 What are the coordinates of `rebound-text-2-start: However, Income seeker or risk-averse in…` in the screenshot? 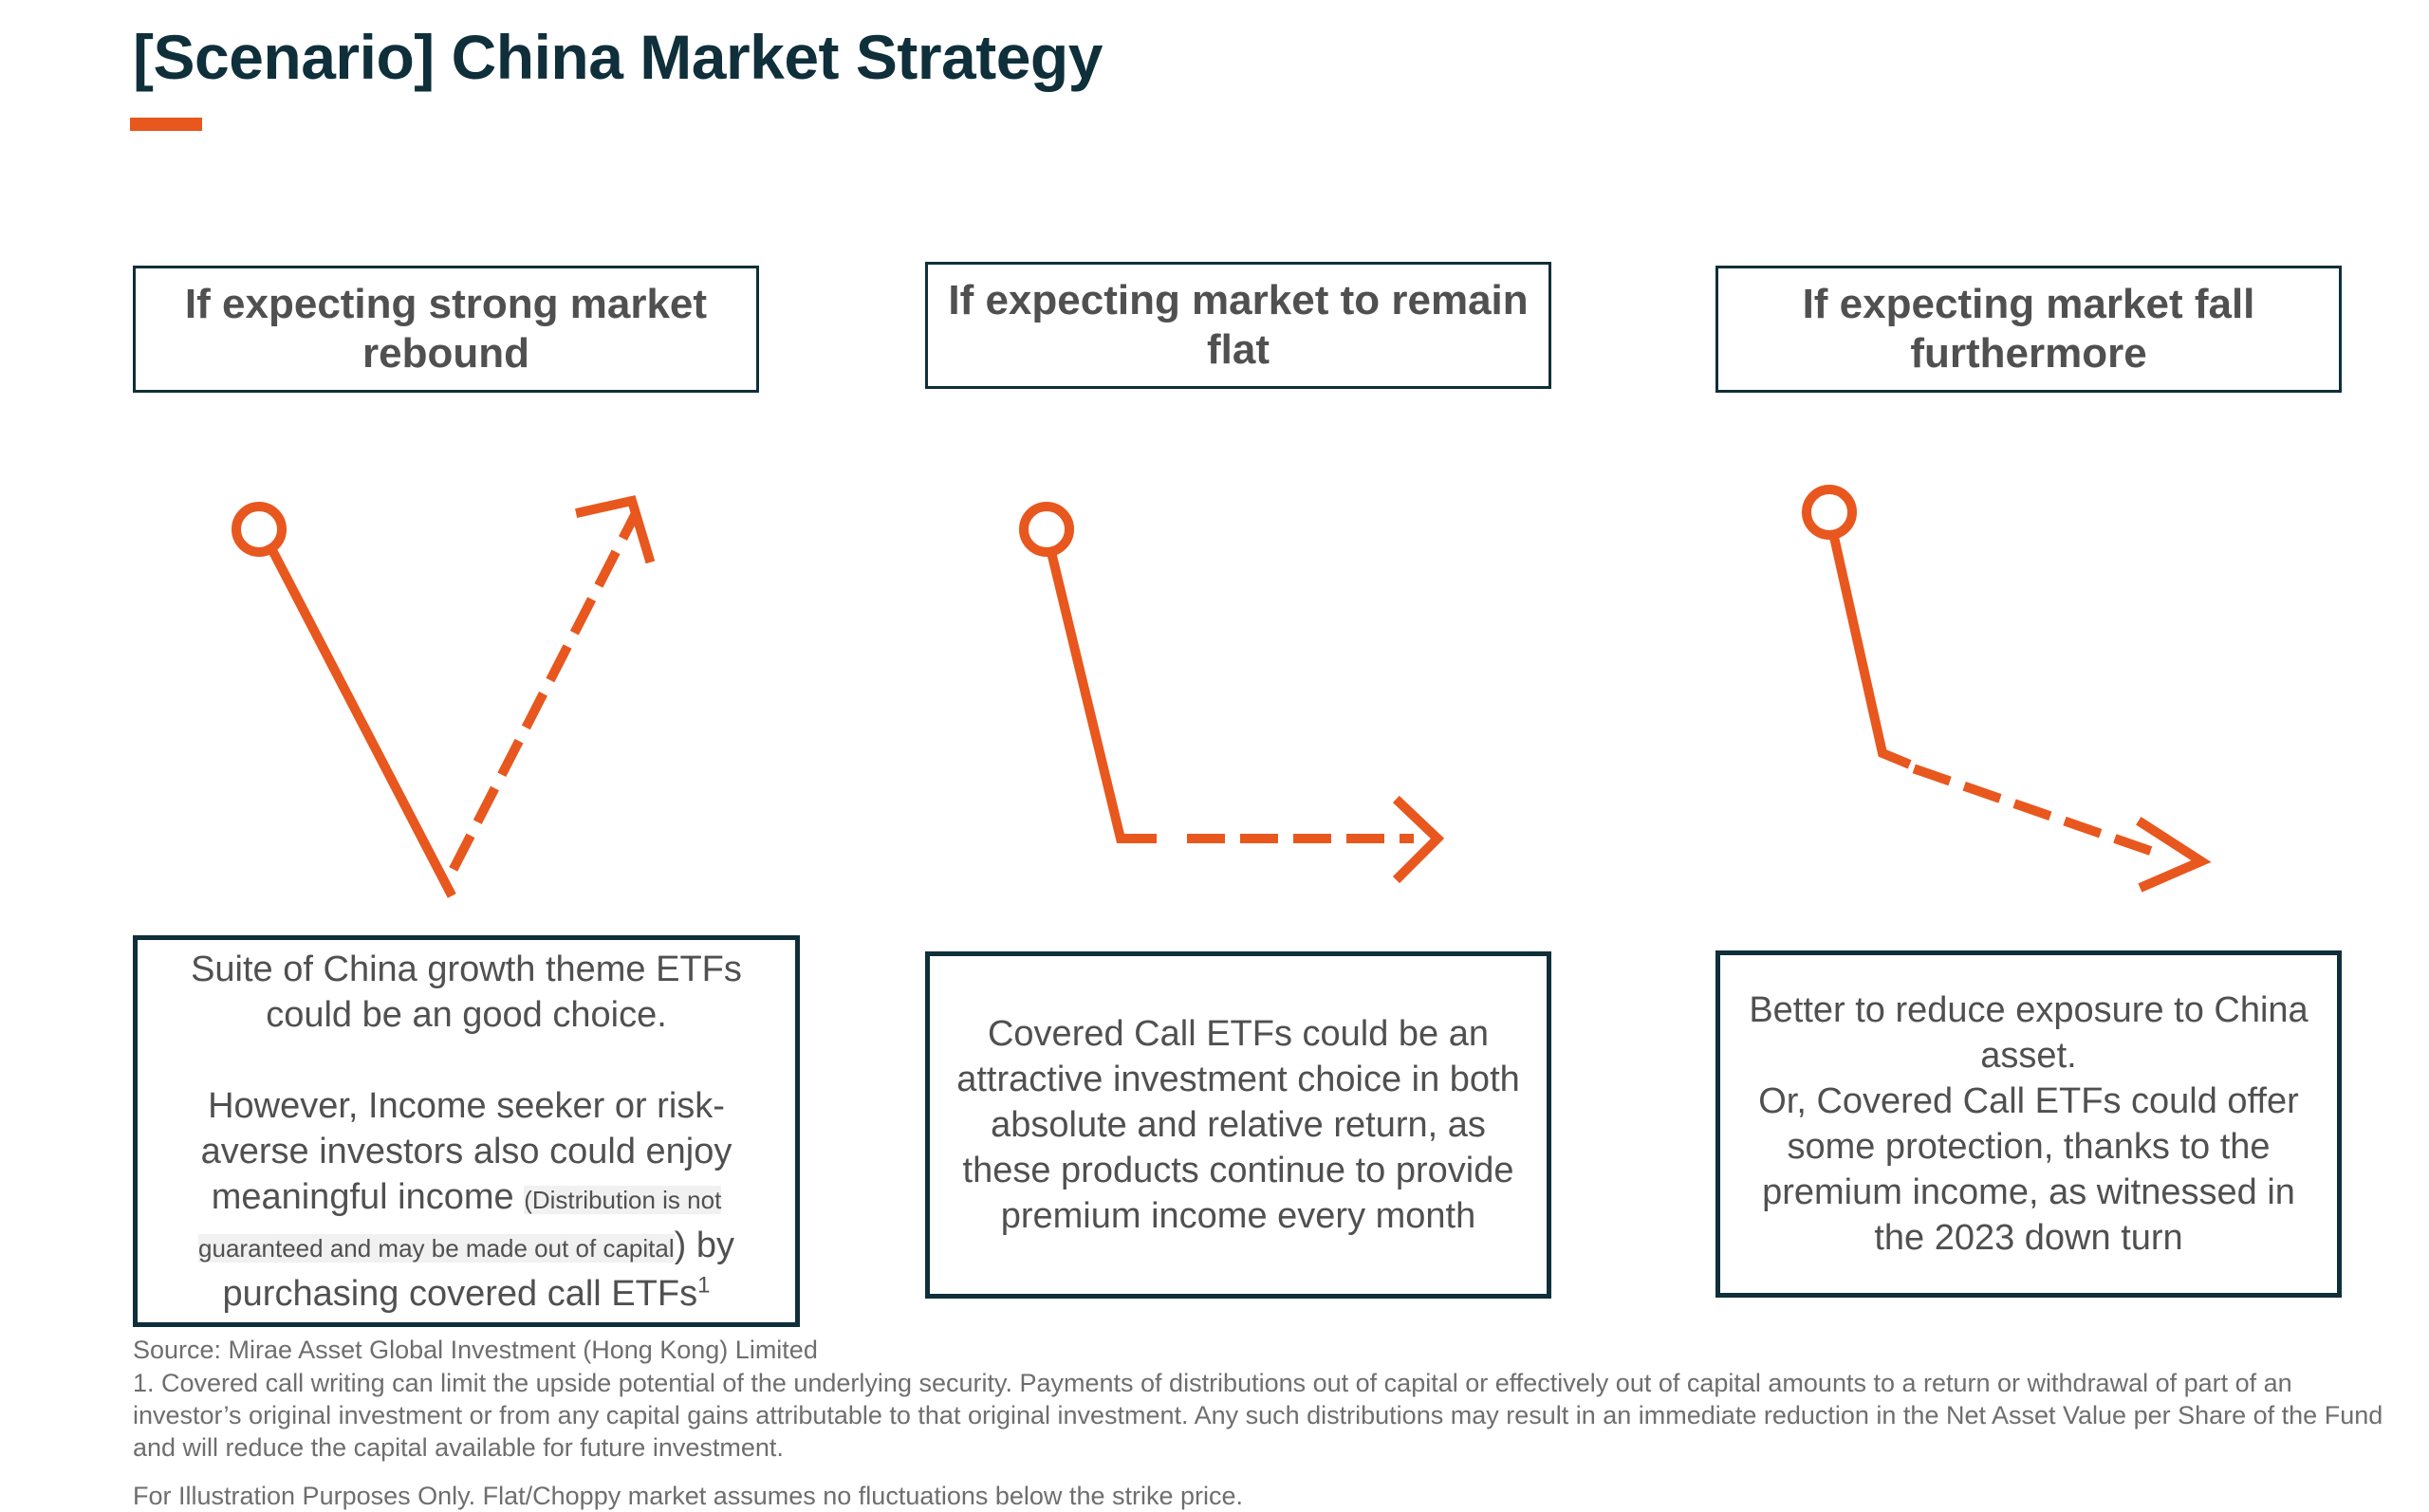 It's located at (466, 1151).